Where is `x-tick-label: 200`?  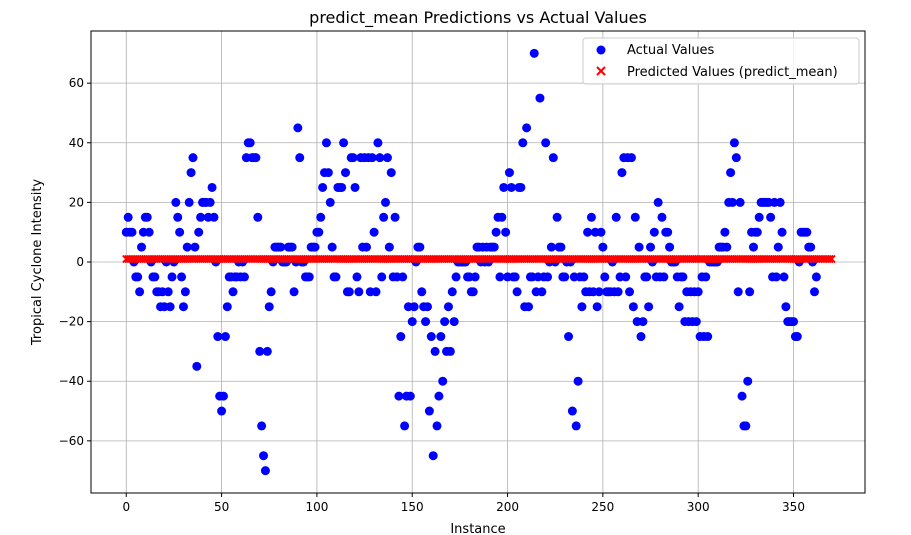
x-tick-label: 200 is located at coordinates (507, 507).